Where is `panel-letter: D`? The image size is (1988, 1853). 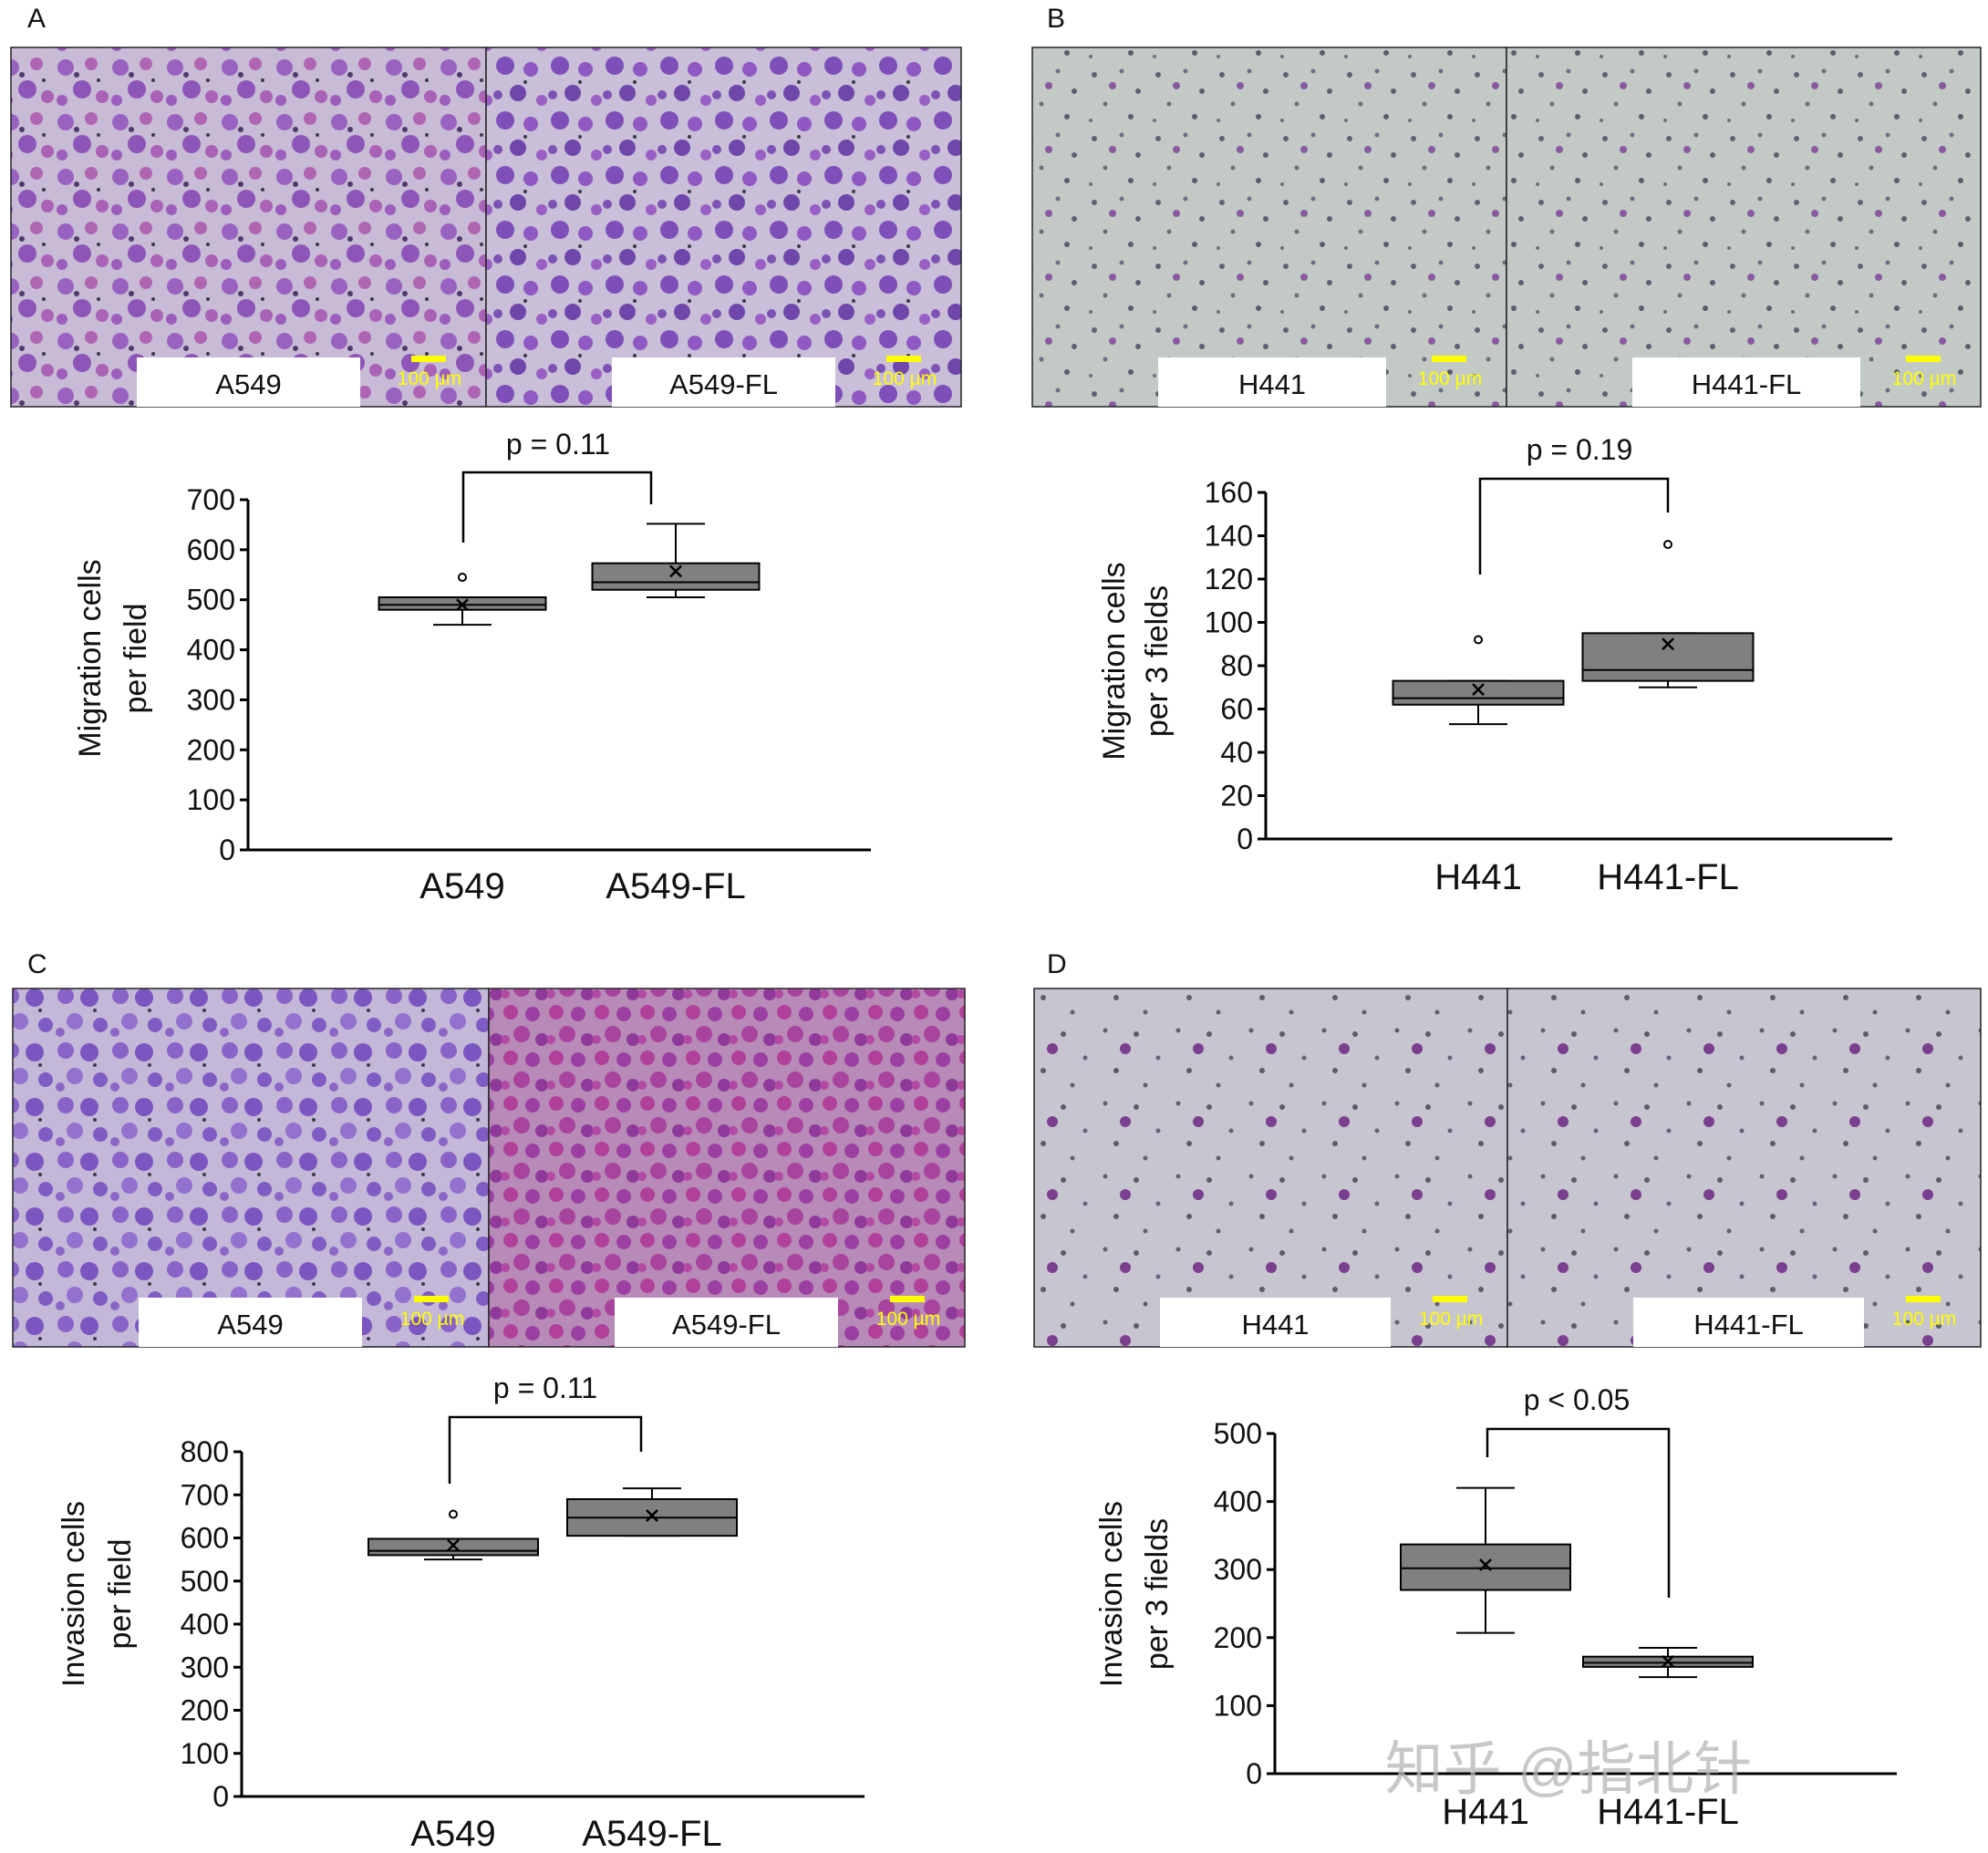
panel-letter: D is located at coordinates (1057, 964).